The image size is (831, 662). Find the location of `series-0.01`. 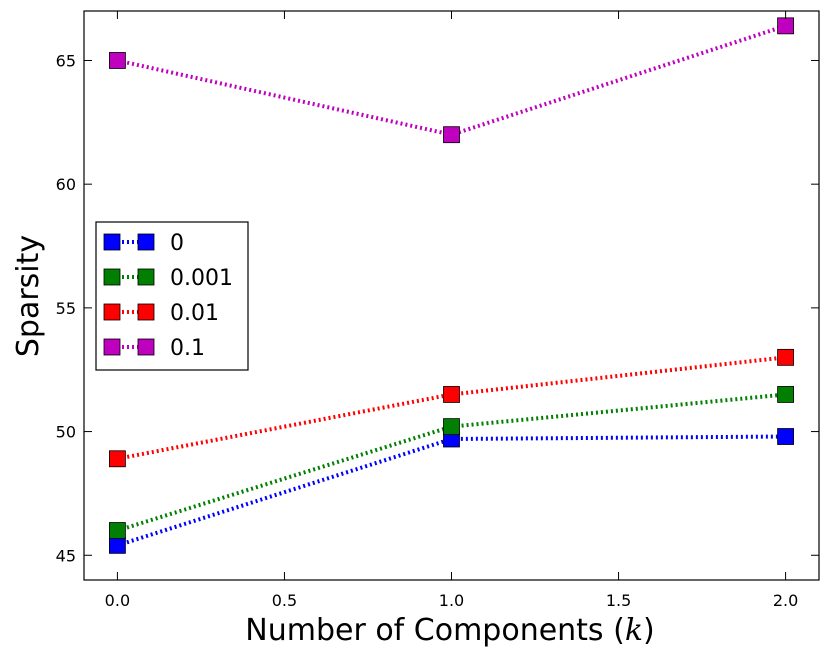

series-0.01 is located at coordinates (451, 408).